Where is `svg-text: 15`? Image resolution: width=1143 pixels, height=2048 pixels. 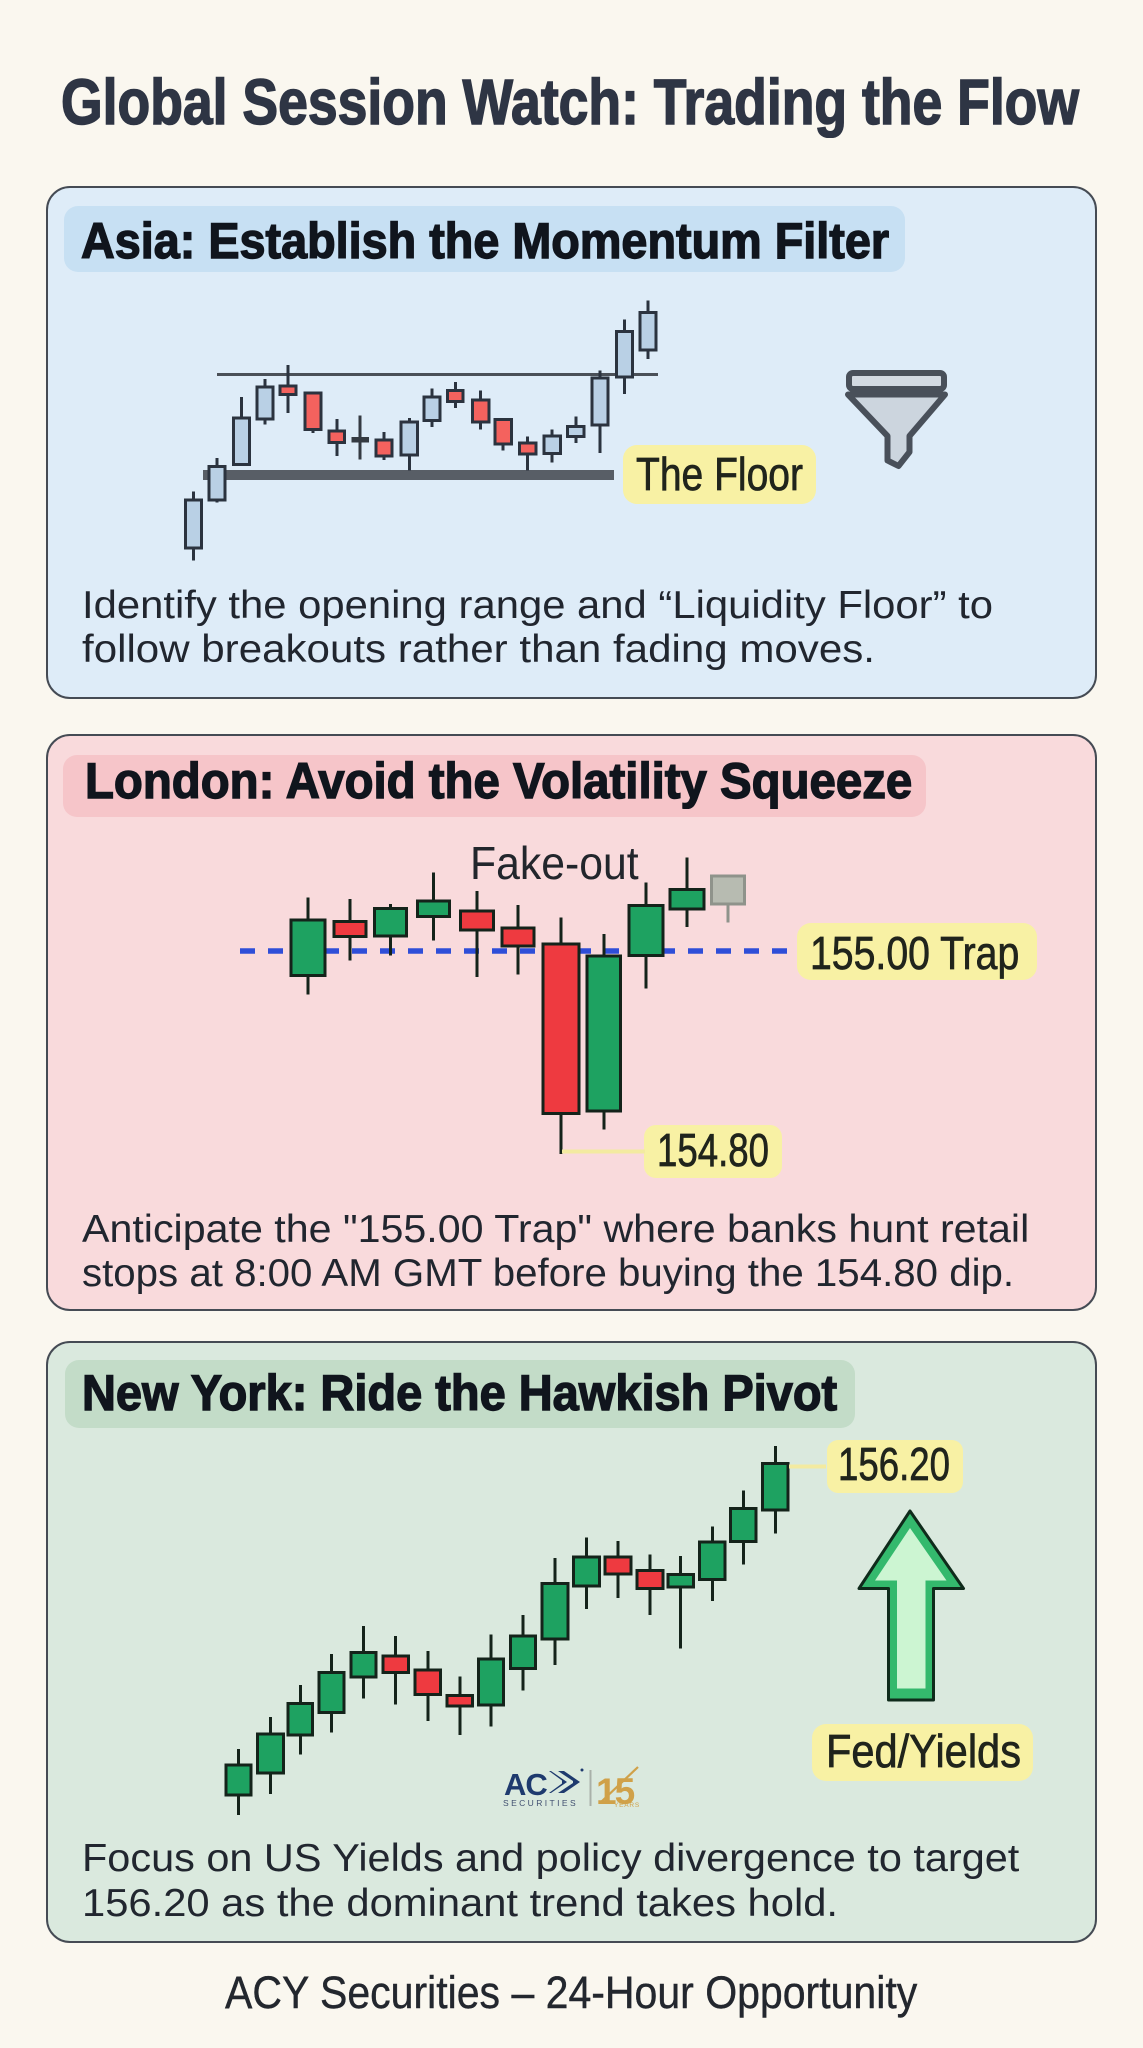 svg-text: 15 is located at coordinates (615, 1791).